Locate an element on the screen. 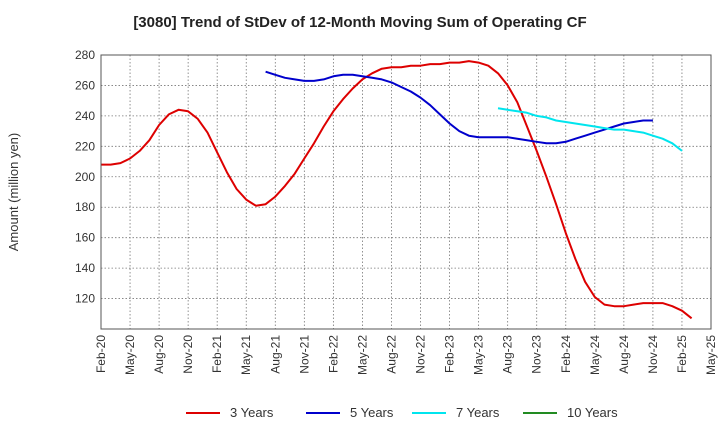 This screenshot has width=720, height=440. legend-item-5-years: 5 Years is located at coordinates (349, 412).